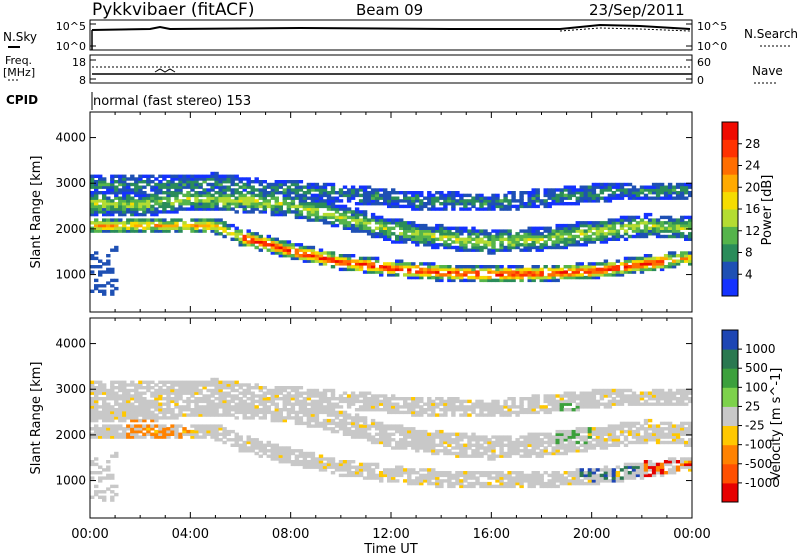  What do you see at coordinates (82, 80) in the screenshot?
I see `freq-left-tick-bottom: 8` at bounding box center [82, 80].